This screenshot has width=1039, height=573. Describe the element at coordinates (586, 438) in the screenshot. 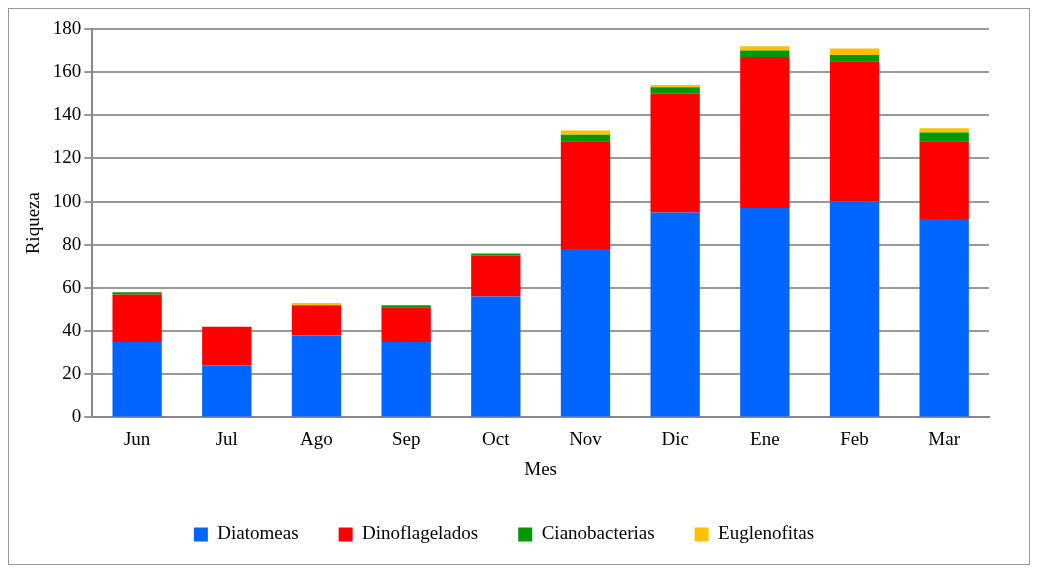

I see `x-tick-label: Nov` at that location.